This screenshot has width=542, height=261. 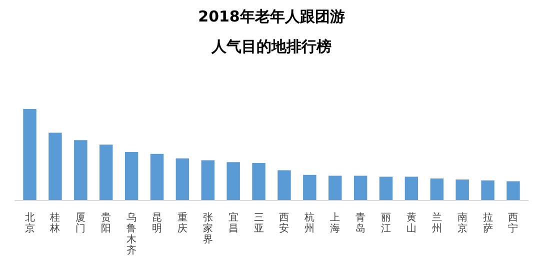 What do you see at coordinates (271, 17) in the screenshot?
I see `chart-title: 2018年老年人跟团游` at bounding box center [271, 17].